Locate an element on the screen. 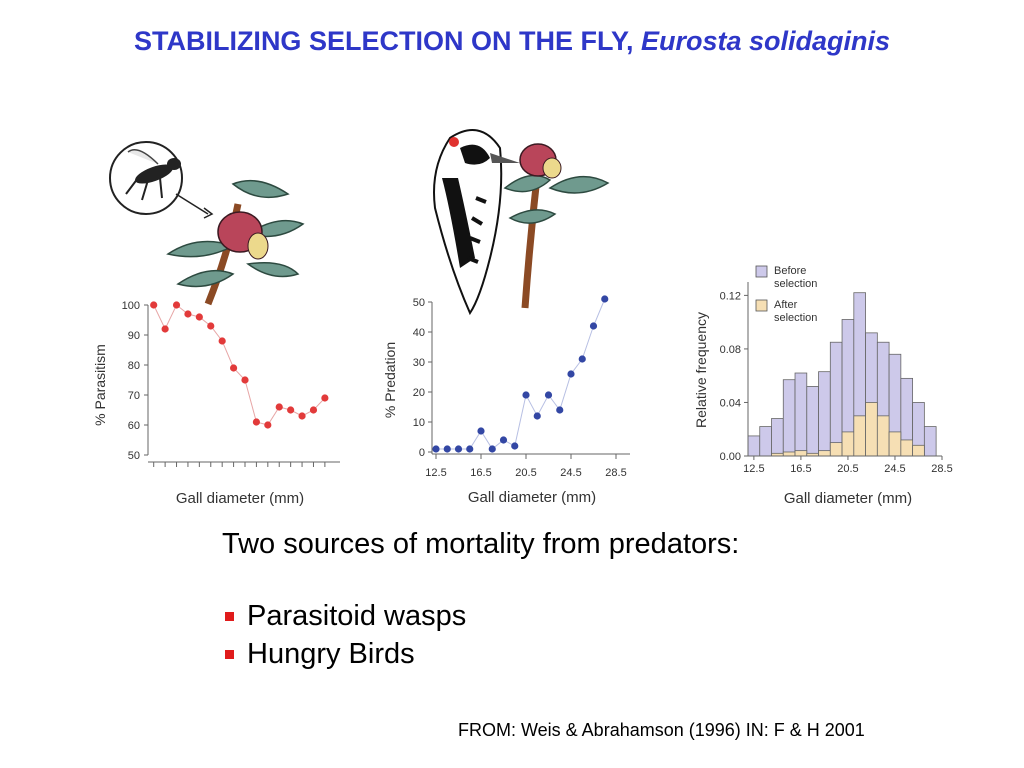  y-tick-label: 70 is located at coordinates (134, 396).